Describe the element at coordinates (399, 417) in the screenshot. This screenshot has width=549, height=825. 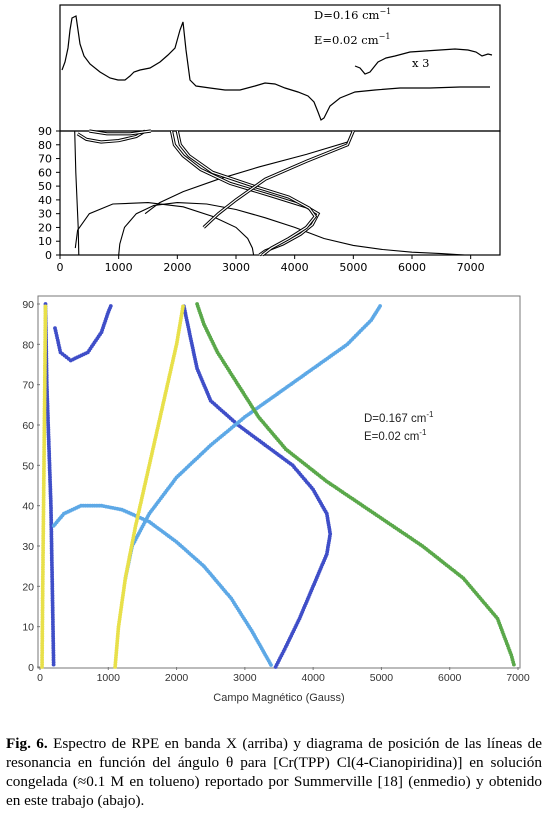
I see `bottom-d-label: D=0.167 cm-1` at that location.